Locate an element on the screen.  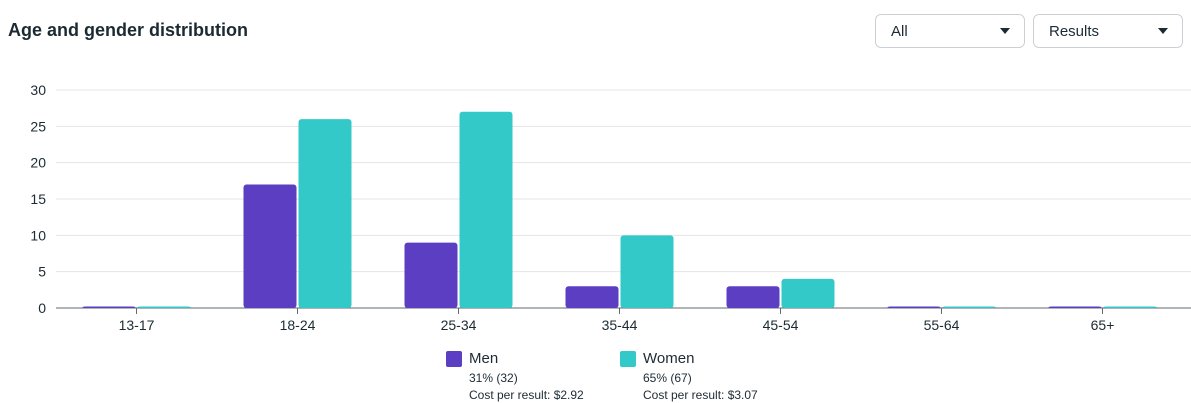
legend-cost-men: Cost per result: $2.92 is located at coordinates (526, 395).